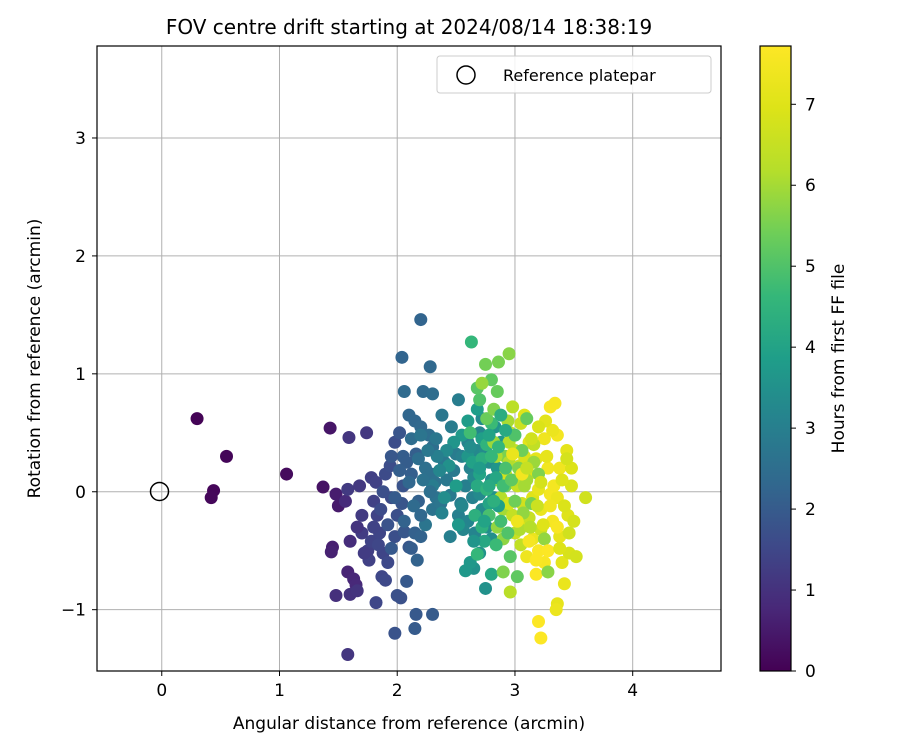  What do you see at coordinates (79, 375) in the screenshot?
I see `y-axis: −1 0 1 2 3` at bounding box center [79, 375].